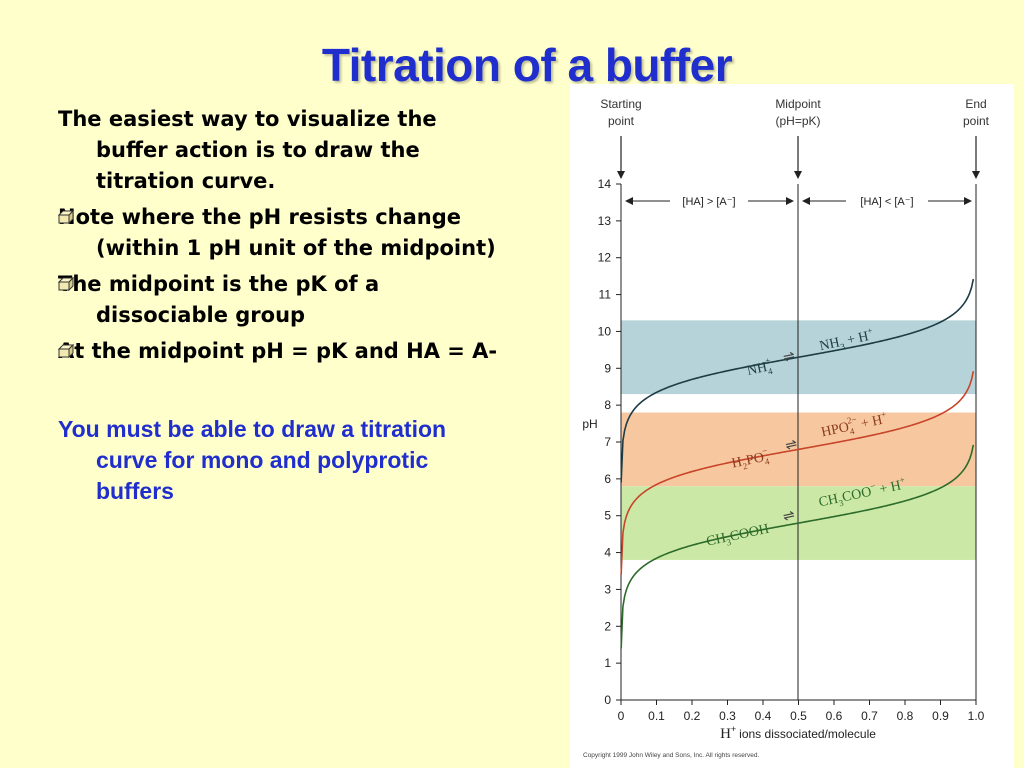 This screenshot has height=768, width=1024. Describe the element at coordinates (607, 626) in the screenshot. I see `y-tick-label: 2` at that location.